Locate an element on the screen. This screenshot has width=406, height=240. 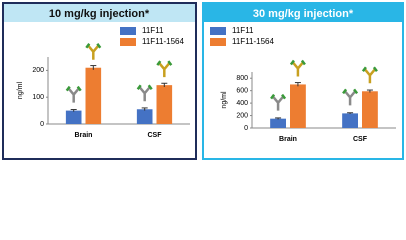
y-tick-label: 100 is located at coordinates (38, 97).